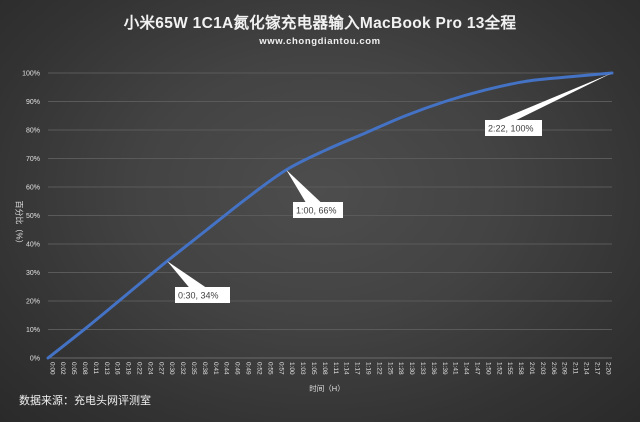  I want to click on x-tick-label: 0:05, so click(73, 368).